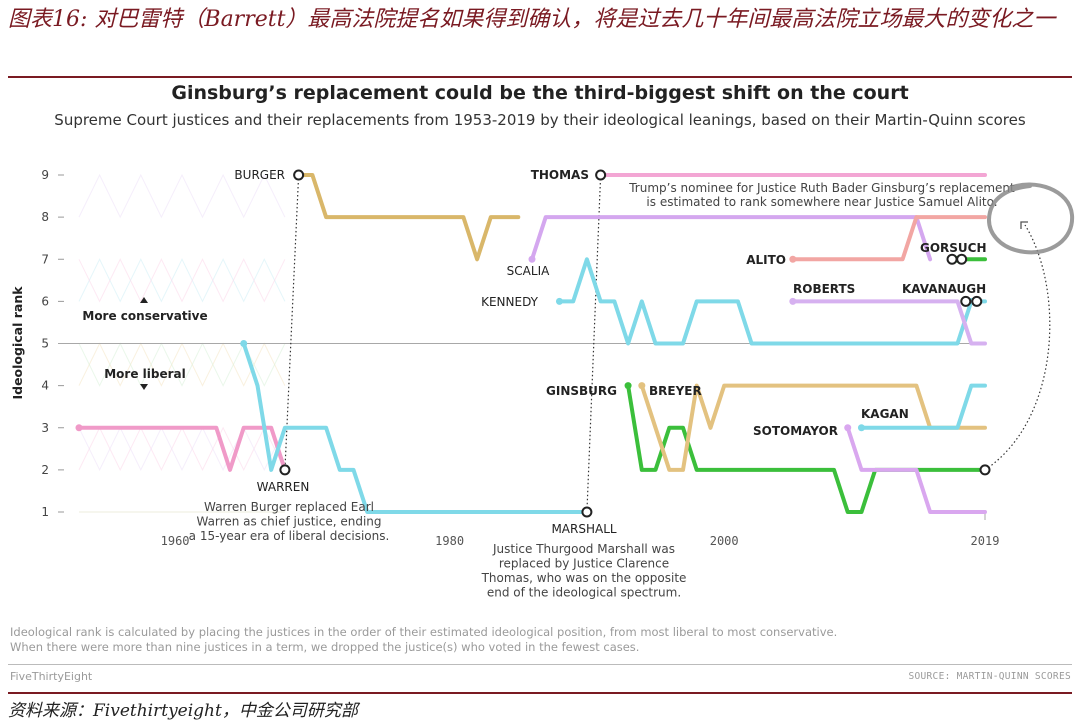 This screenshot has width=1080, height=721. I want to click on y-tick-label: 2, so click(45, 470).